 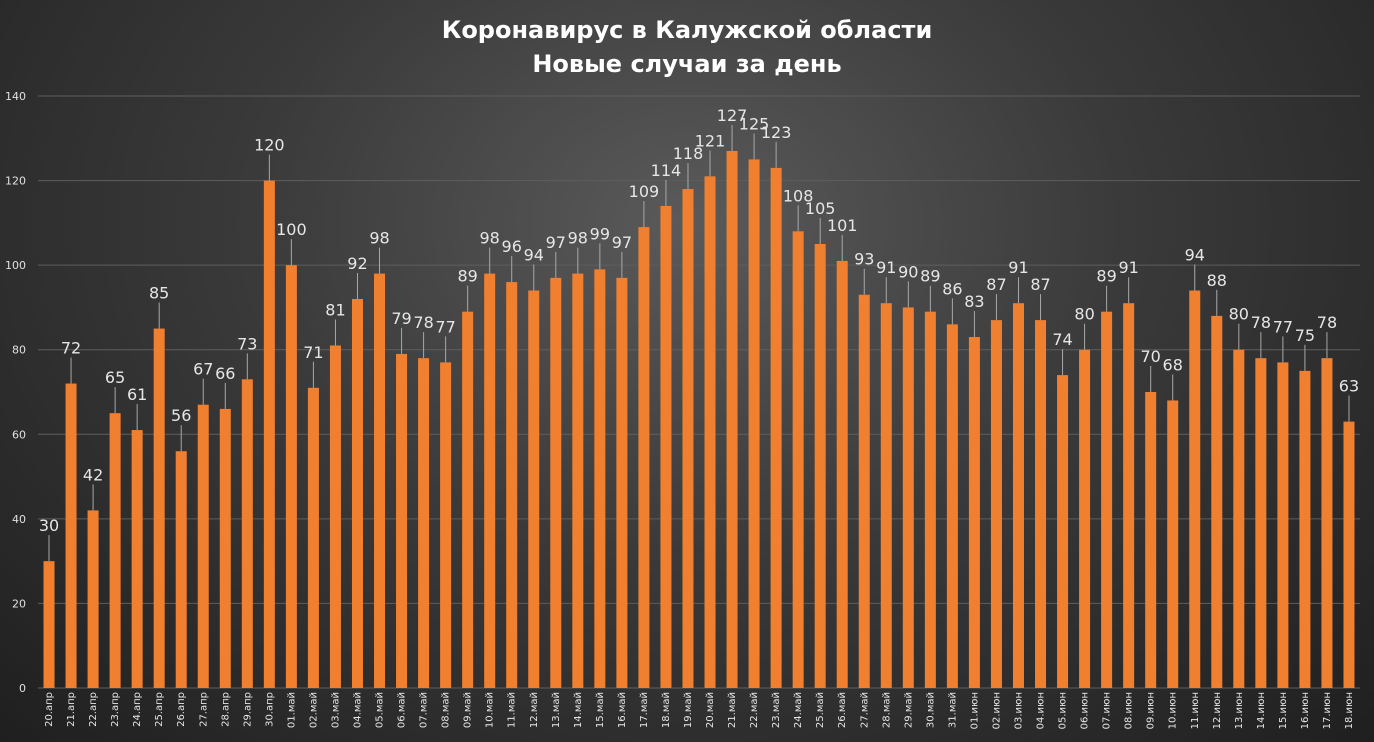 What do you see at coordinates (1173, 364) in the screenshot?
I see `data-label: 68` at bounding box center [1173, 364].